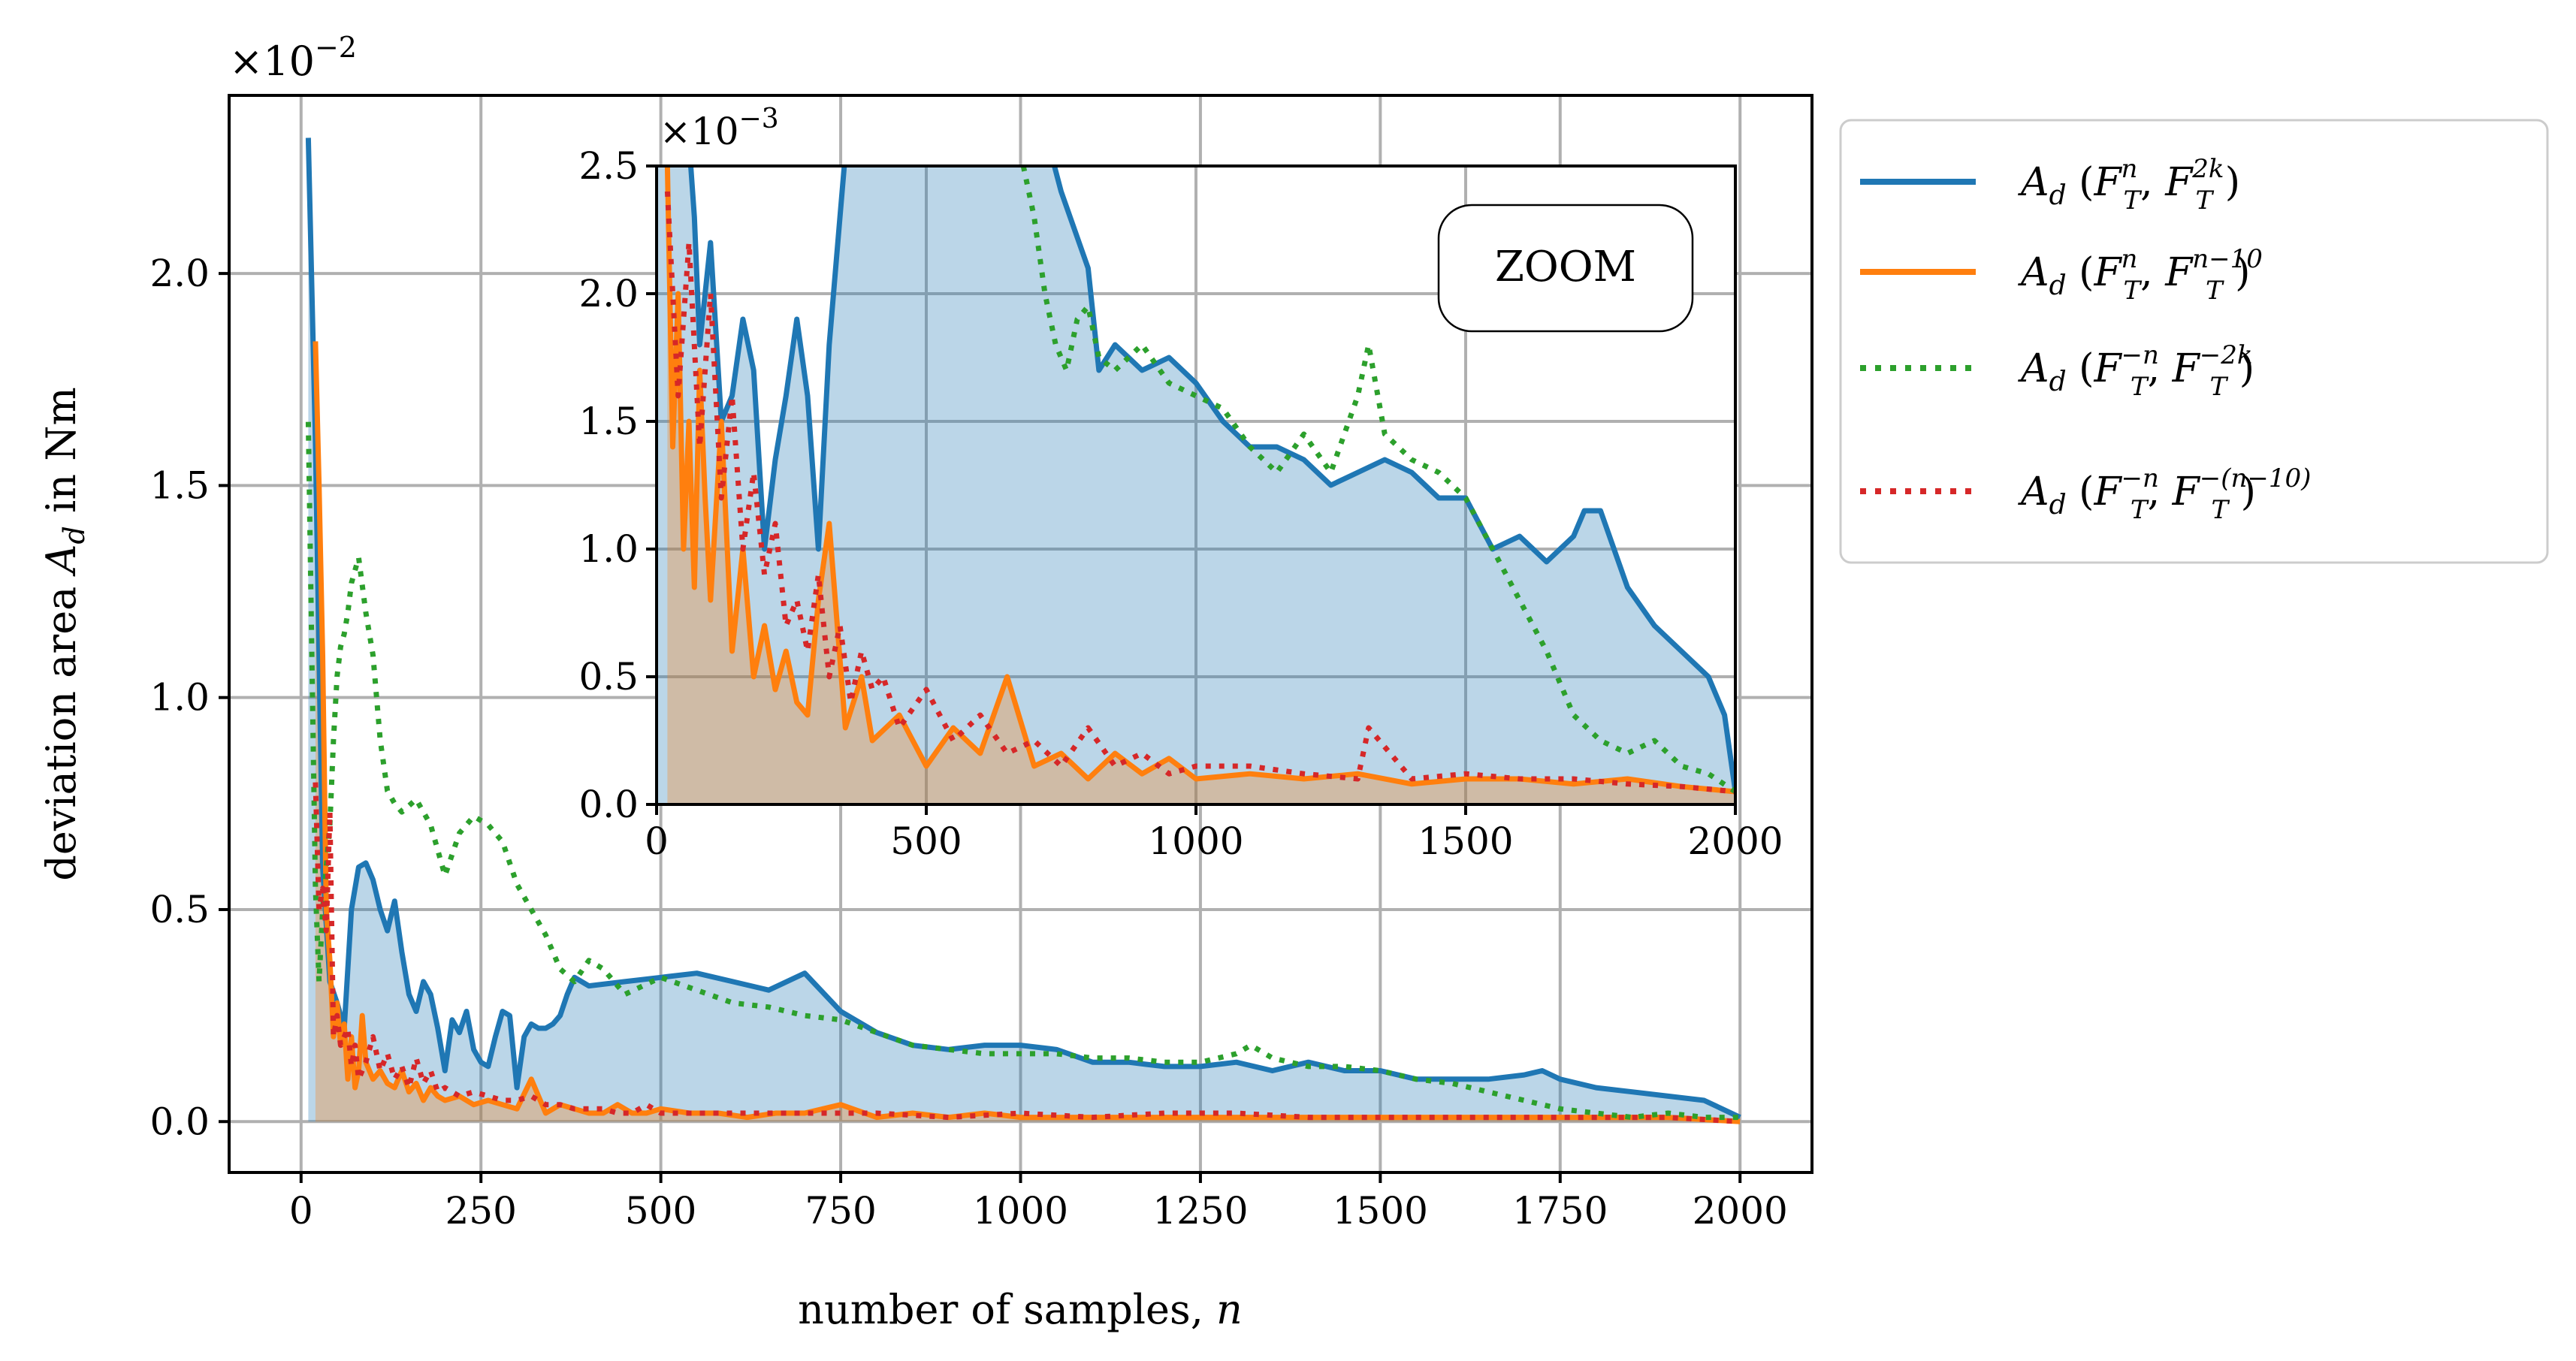 The width and height of the screenshot is (2576, 1361). What do you see at coordinates (2136, 371) in the screenshot?
I see `legend-label-2: Ad (F−n T, F−2k T )` at bounding box center [2136, 371].